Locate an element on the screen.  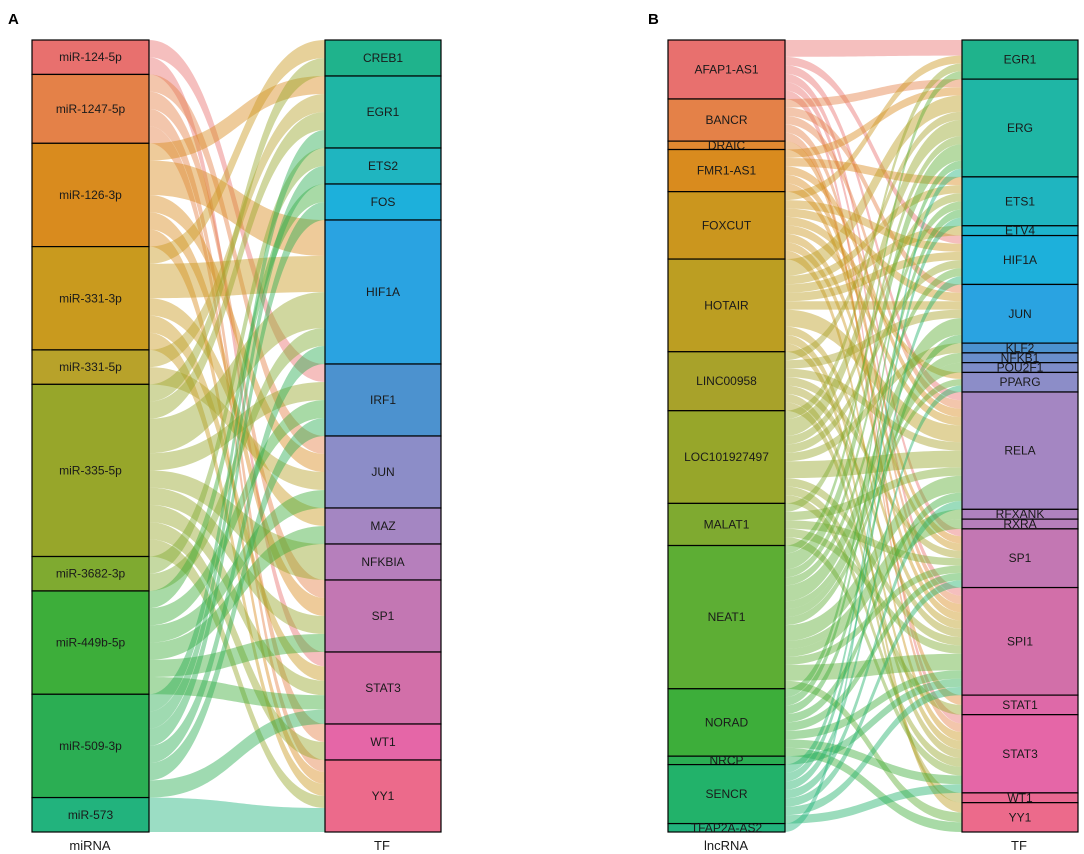
target-node-sp1: SP1 is located at coordinates (383, 616).